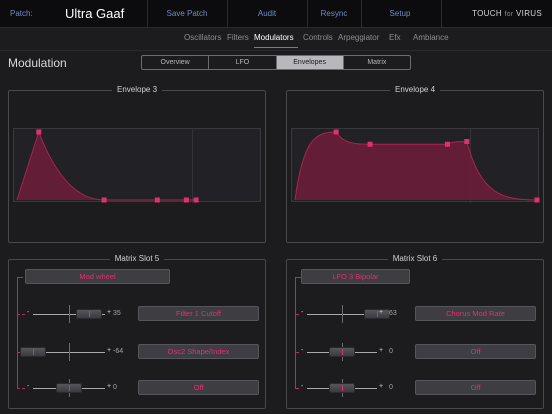  What do you see at coordinates (400, 13) in the screenshot?
I see `setup-button: Setup` at bounding box center [400, 13].